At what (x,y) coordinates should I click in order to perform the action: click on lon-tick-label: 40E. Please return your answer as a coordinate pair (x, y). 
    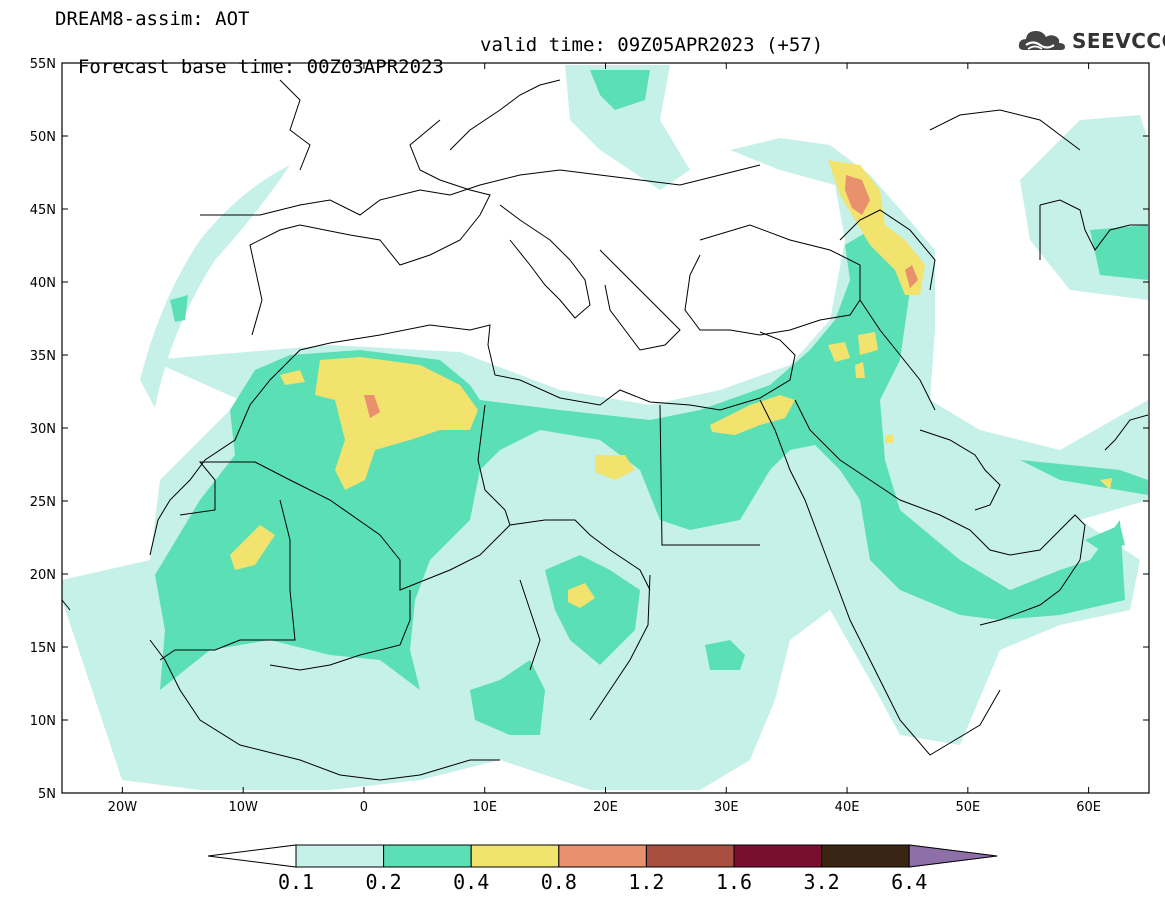
    Looking at the image, I should click on (847, 807).